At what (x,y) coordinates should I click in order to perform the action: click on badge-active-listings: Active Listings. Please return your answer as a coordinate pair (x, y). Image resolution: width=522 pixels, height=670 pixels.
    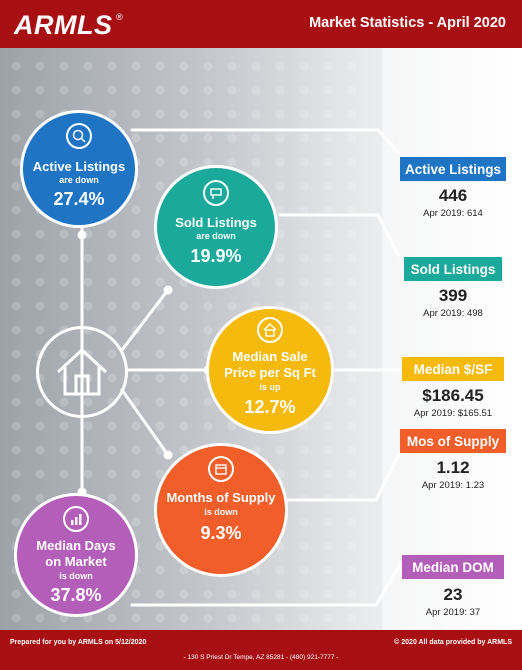
    Looking at the image, I should click on (453, 169).